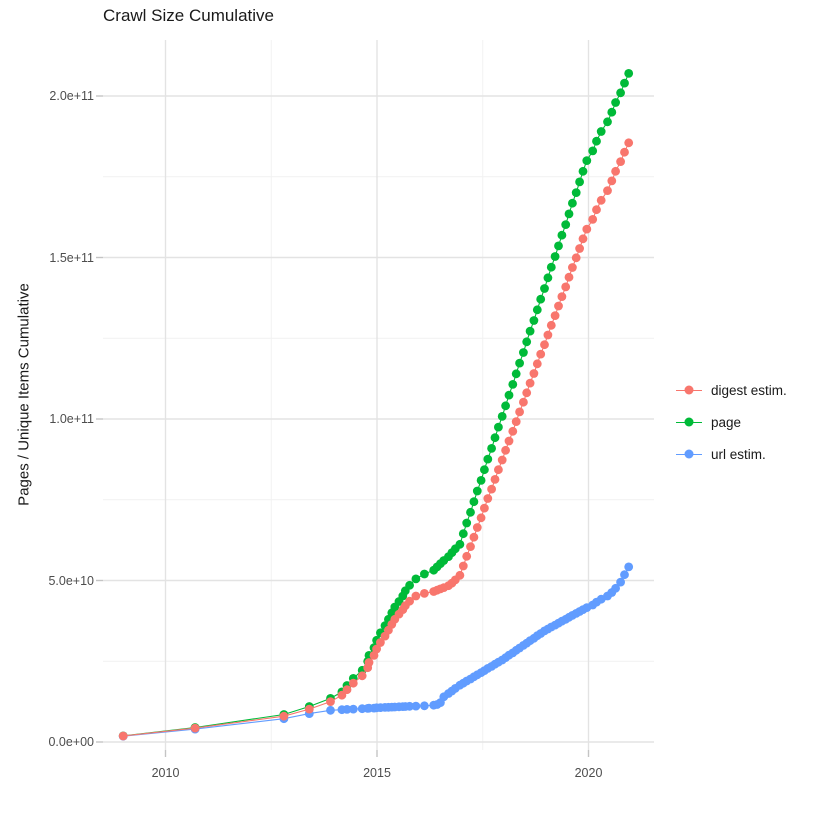 The height and width of the screenshot is (827, 826). I want to click on x-tick-label: 2010, so click(165, 773).